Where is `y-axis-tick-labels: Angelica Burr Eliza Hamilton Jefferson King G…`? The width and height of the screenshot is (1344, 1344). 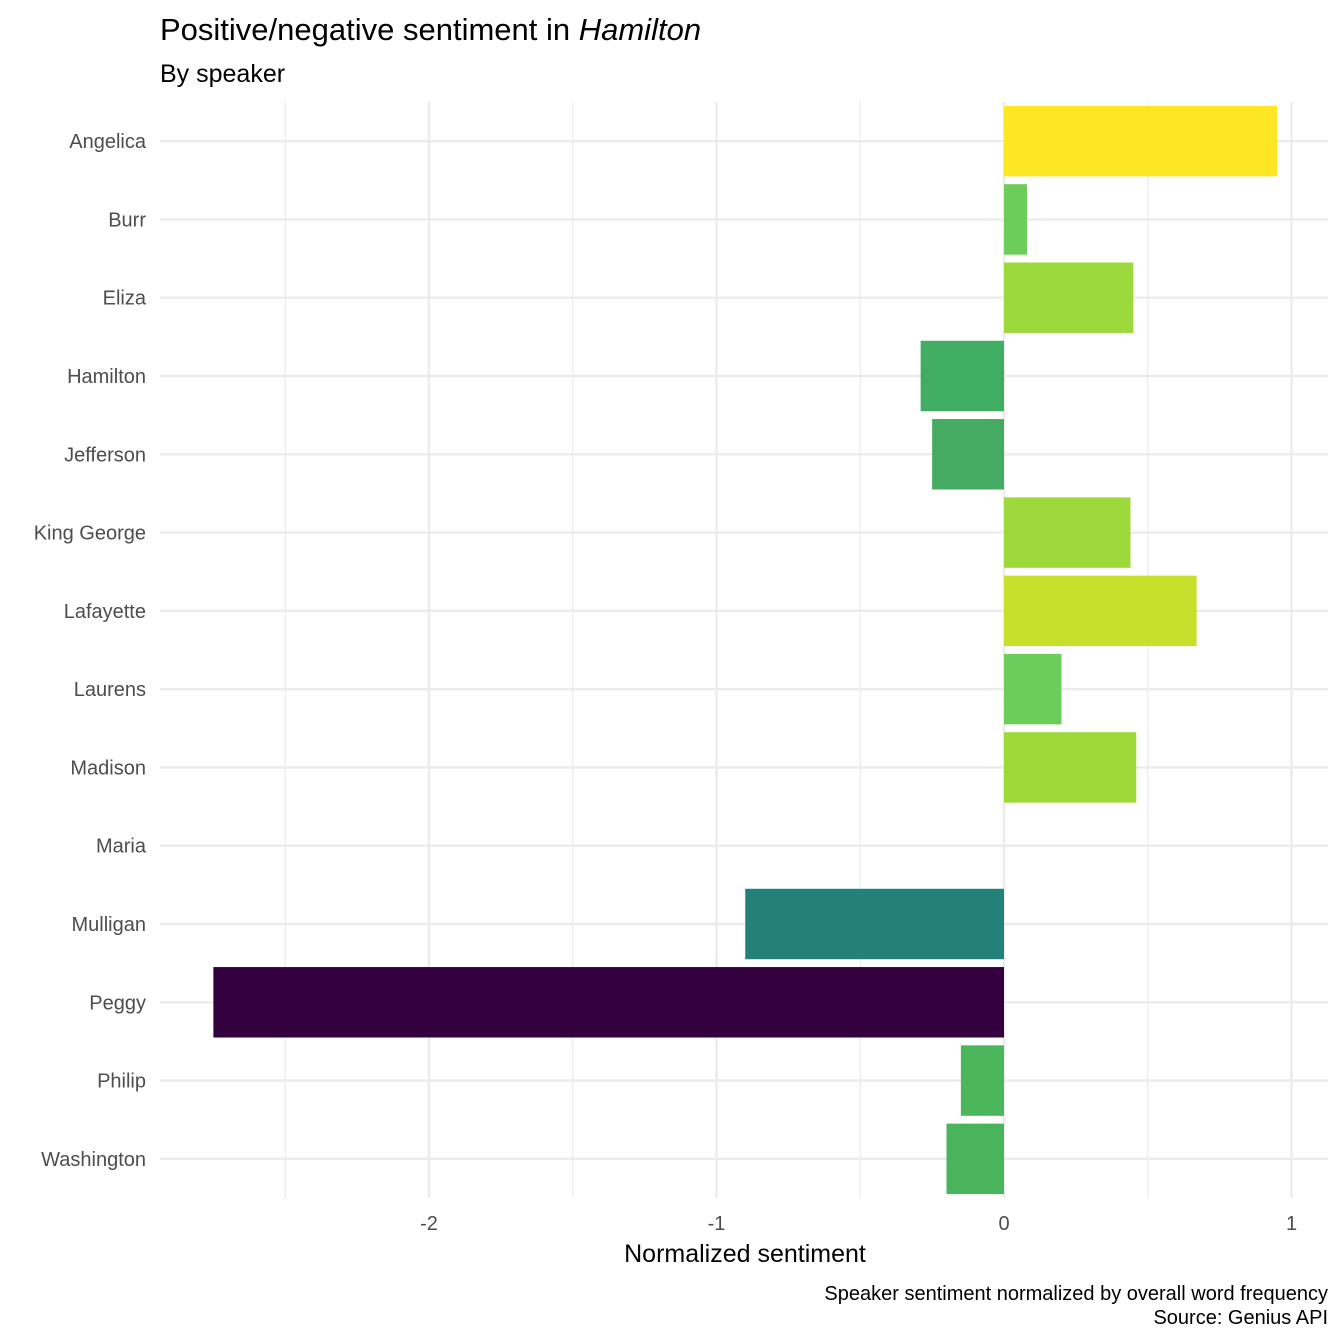
y-axis-tick-labels: Angelica Burr Eliza Hamilton Jefferson King G… is located at coordinates (90, 651).